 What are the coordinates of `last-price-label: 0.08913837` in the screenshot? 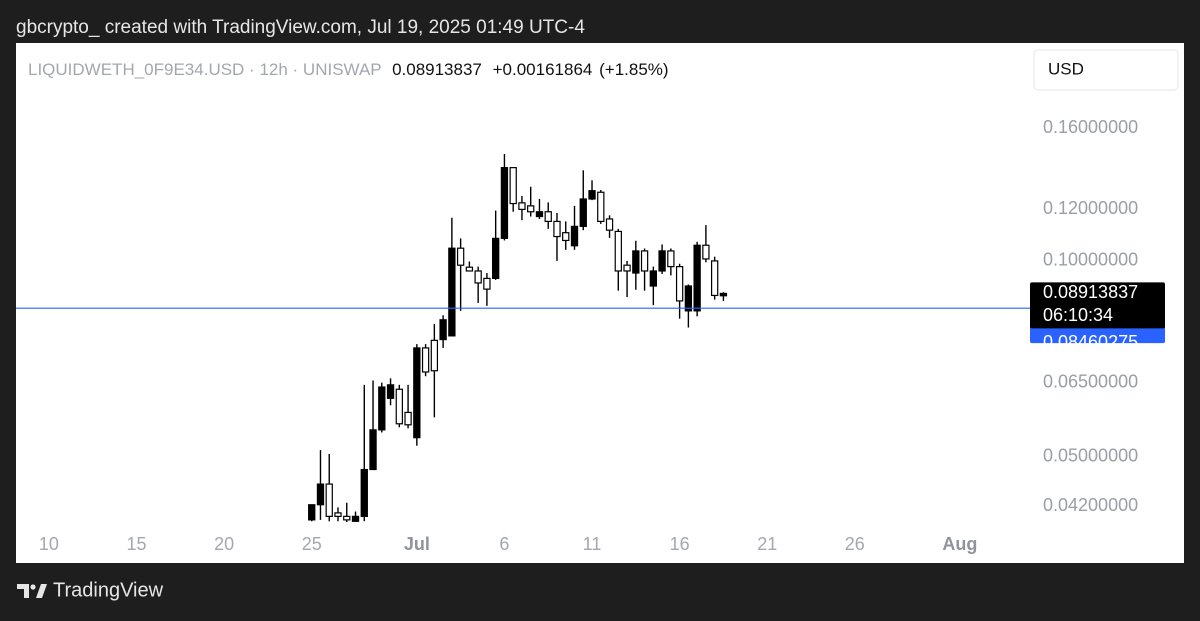 It's located at (1090, 292).